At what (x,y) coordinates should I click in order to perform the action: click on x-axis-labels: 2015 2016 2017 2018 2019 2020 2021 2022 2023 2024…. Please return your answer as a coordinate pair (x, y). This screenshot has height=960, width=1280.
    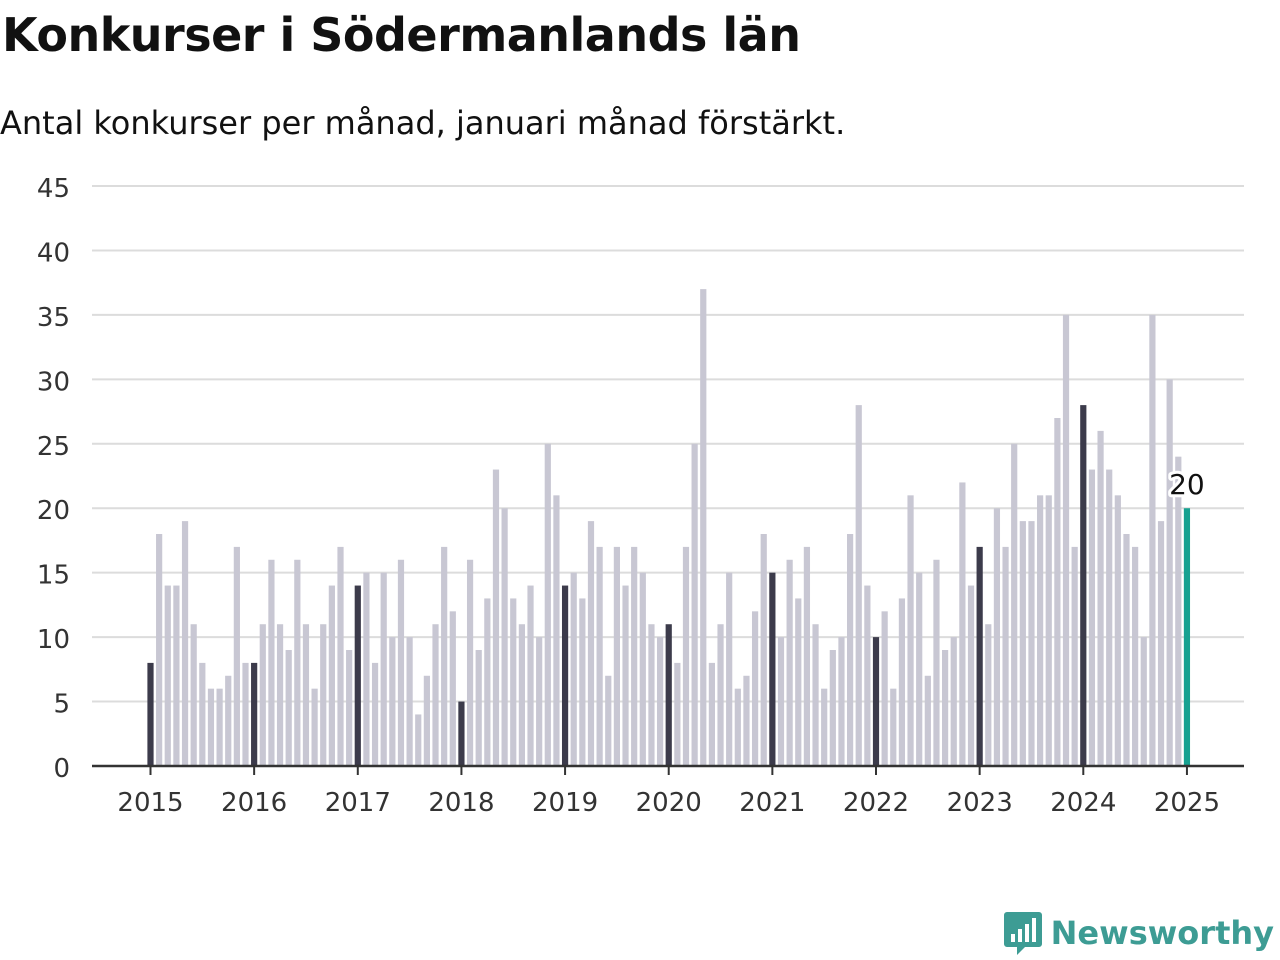
    Looking at the image, I should click on (668, 792).